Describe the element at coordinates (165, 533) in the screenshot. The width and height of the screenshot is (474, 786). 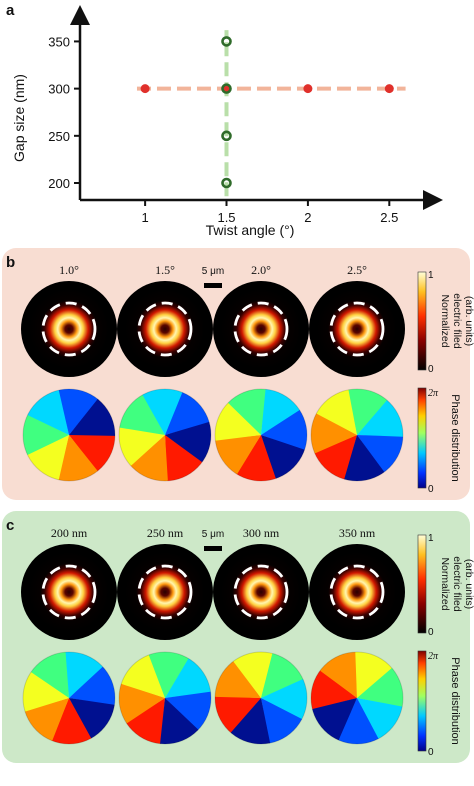
I see `condition-label: 250 nm` at that location.